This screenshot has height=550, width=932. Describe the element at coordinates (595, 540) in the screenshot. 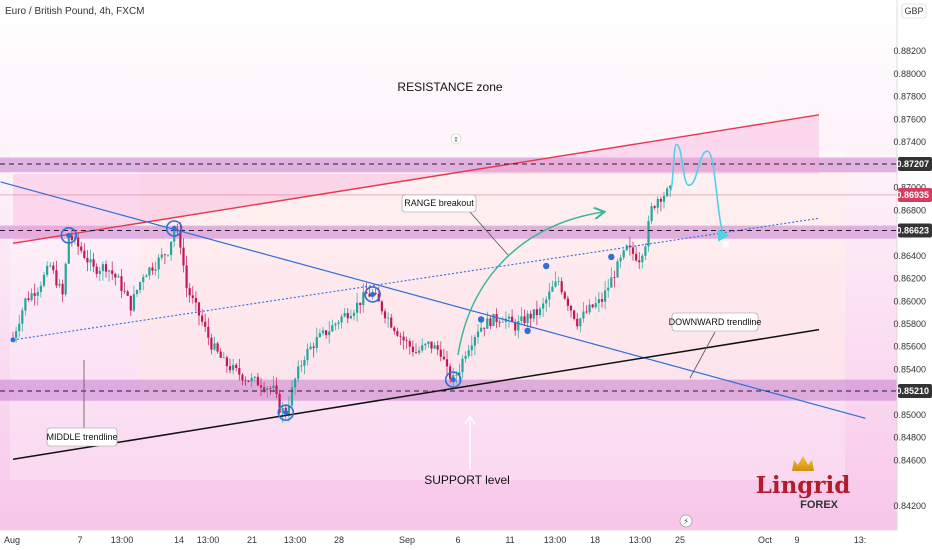

I see `time-tick-12: 18` at that location.